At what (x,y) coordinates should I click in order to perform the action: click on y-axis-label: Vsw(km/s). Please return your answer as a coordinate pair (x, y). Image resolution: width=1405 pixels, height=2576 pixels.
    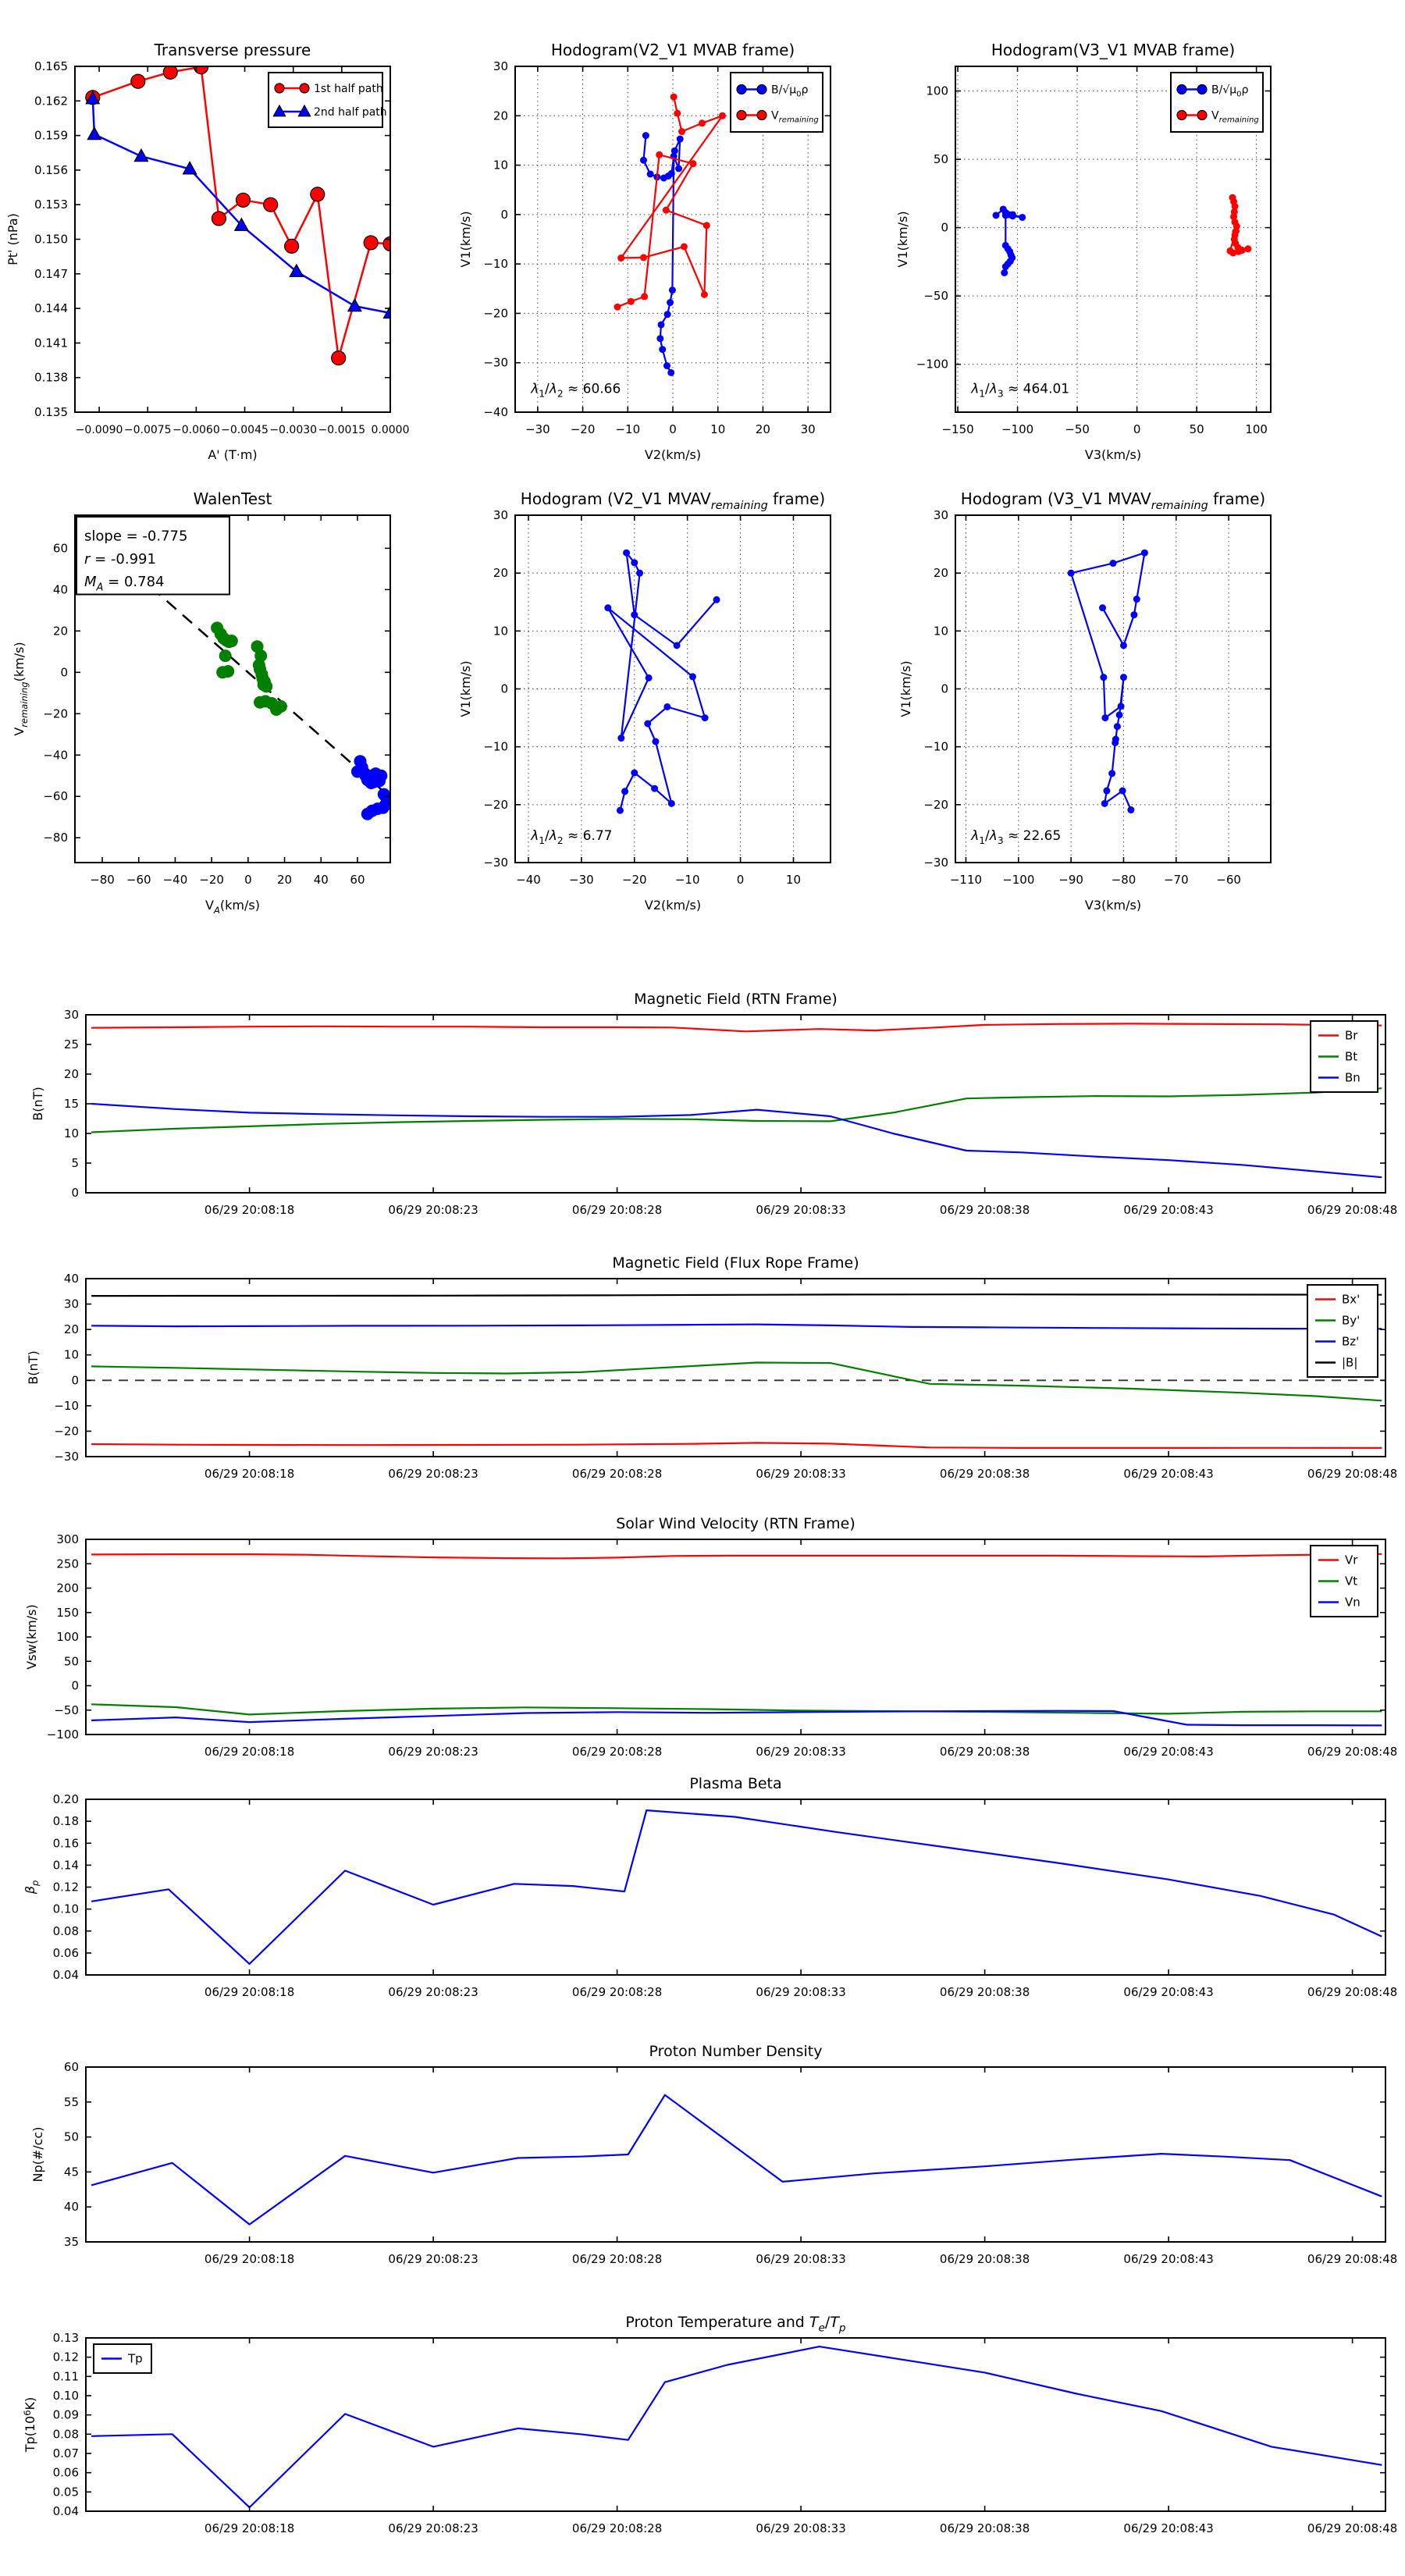
    Looking at the image, I should click on (32, 1636).